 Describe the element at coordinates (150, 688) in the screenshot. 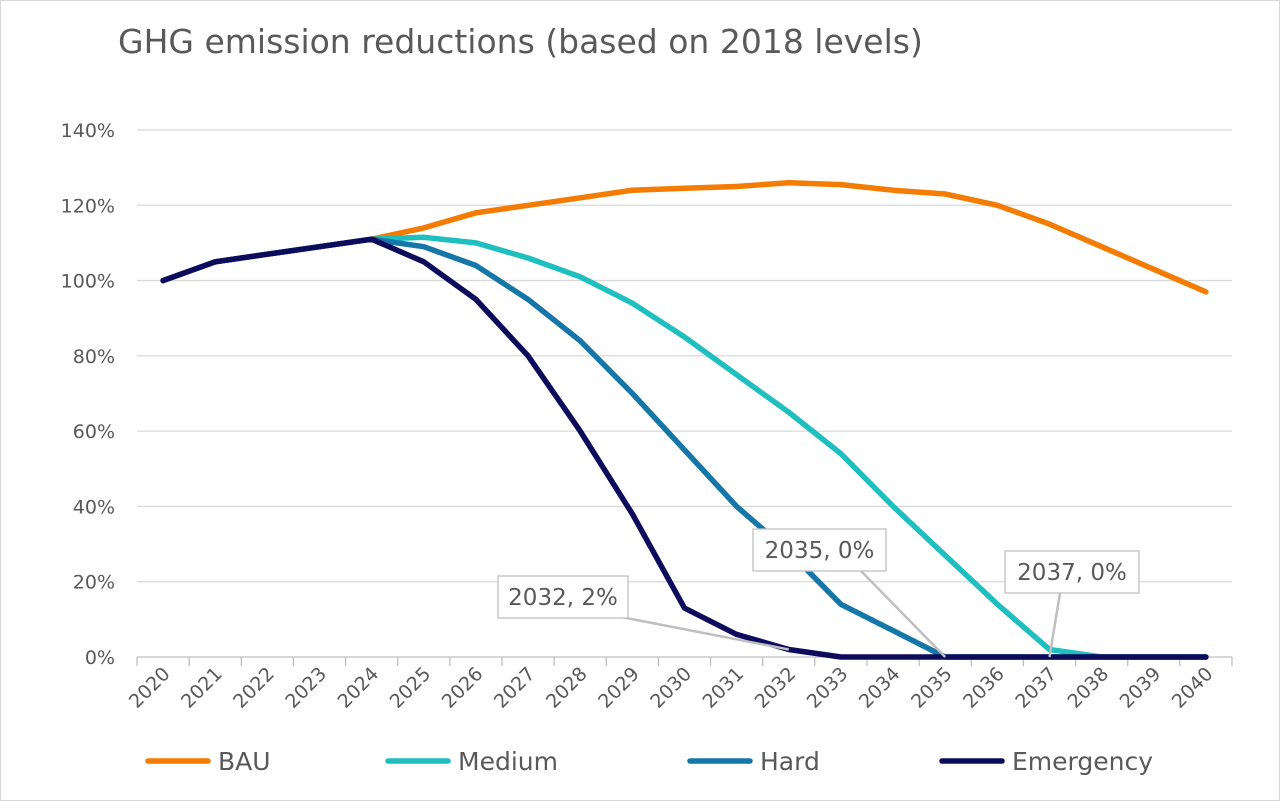

I see `x-tick-label: 2020` at that location.